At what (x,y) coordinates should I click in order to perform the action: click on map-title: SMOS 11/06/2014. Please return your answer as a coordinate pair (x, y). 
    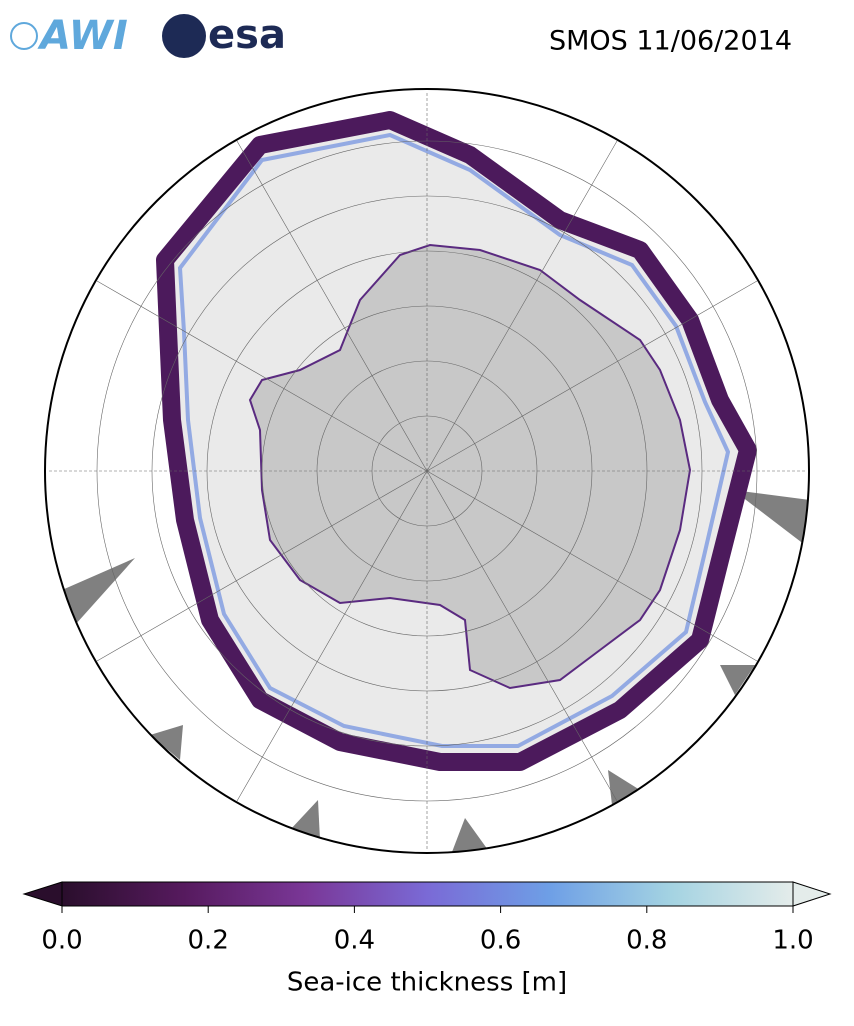
    Looking at the image, I should click on (670, 41).